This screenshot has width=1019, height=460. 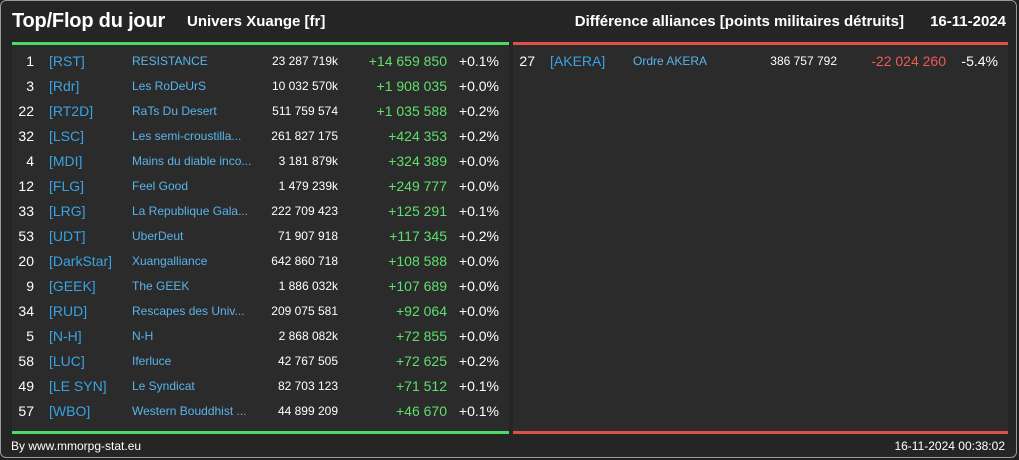 What do you see at coordinates (908, 61) in the screenshot?
I see `diff-cell: -22 024 260` at bounding box center [908, 61].